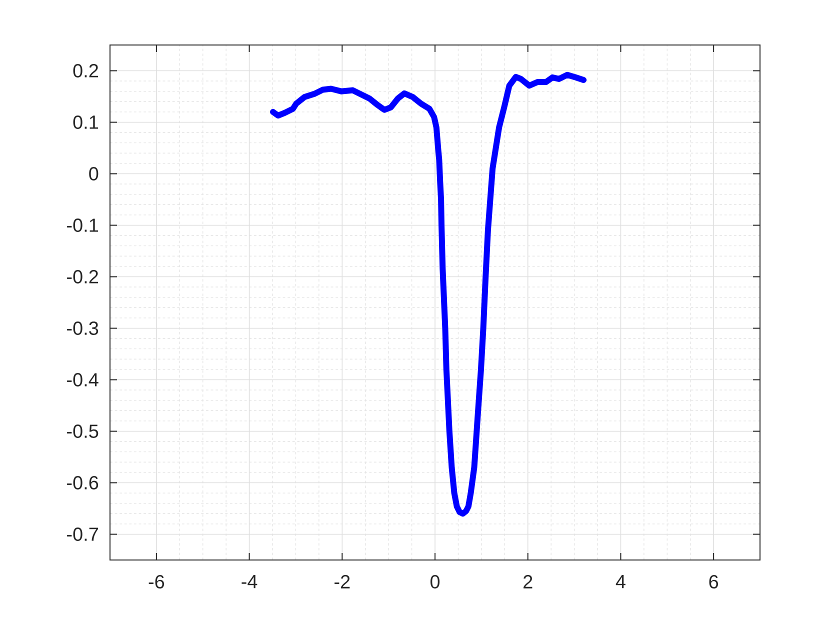  Describe the element at coordinates (82, 379) in the screenshot. I see `y-tick-label: -0.4` at that location.